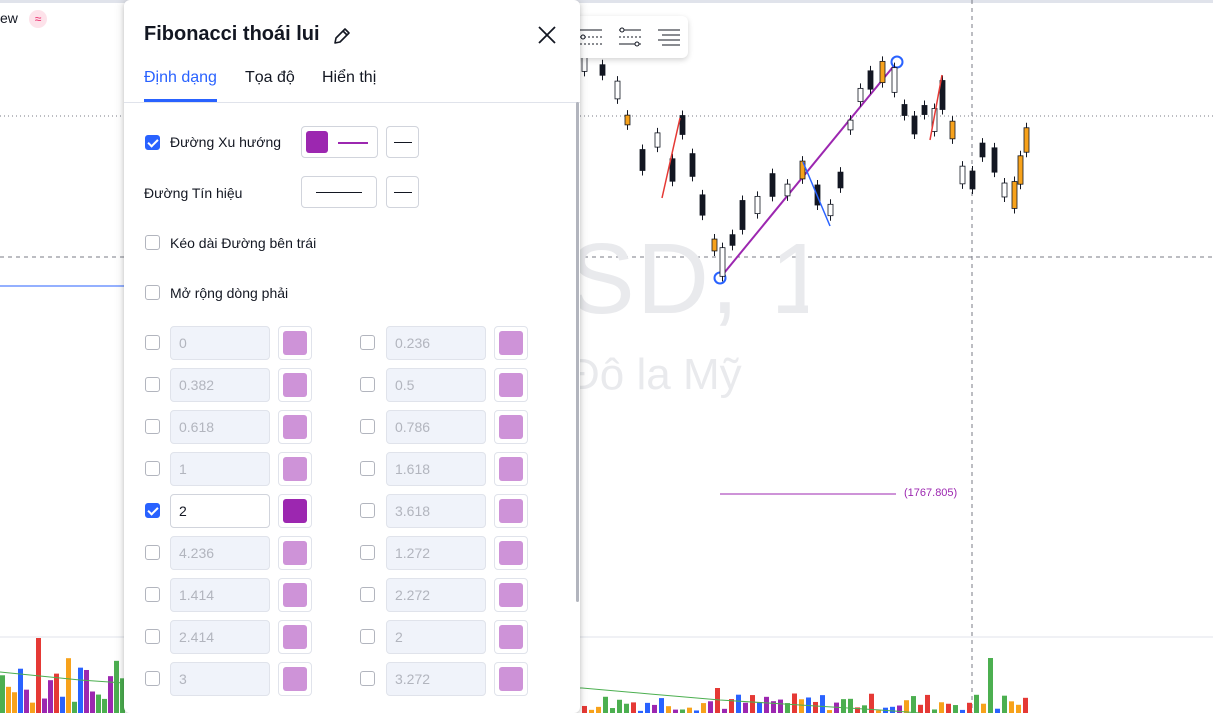 Image resolution: width=1213 pixels, height=713 pixels. Describe the element at coordinates (547, 35) in the screenshot. I see `close-icon` at that location.